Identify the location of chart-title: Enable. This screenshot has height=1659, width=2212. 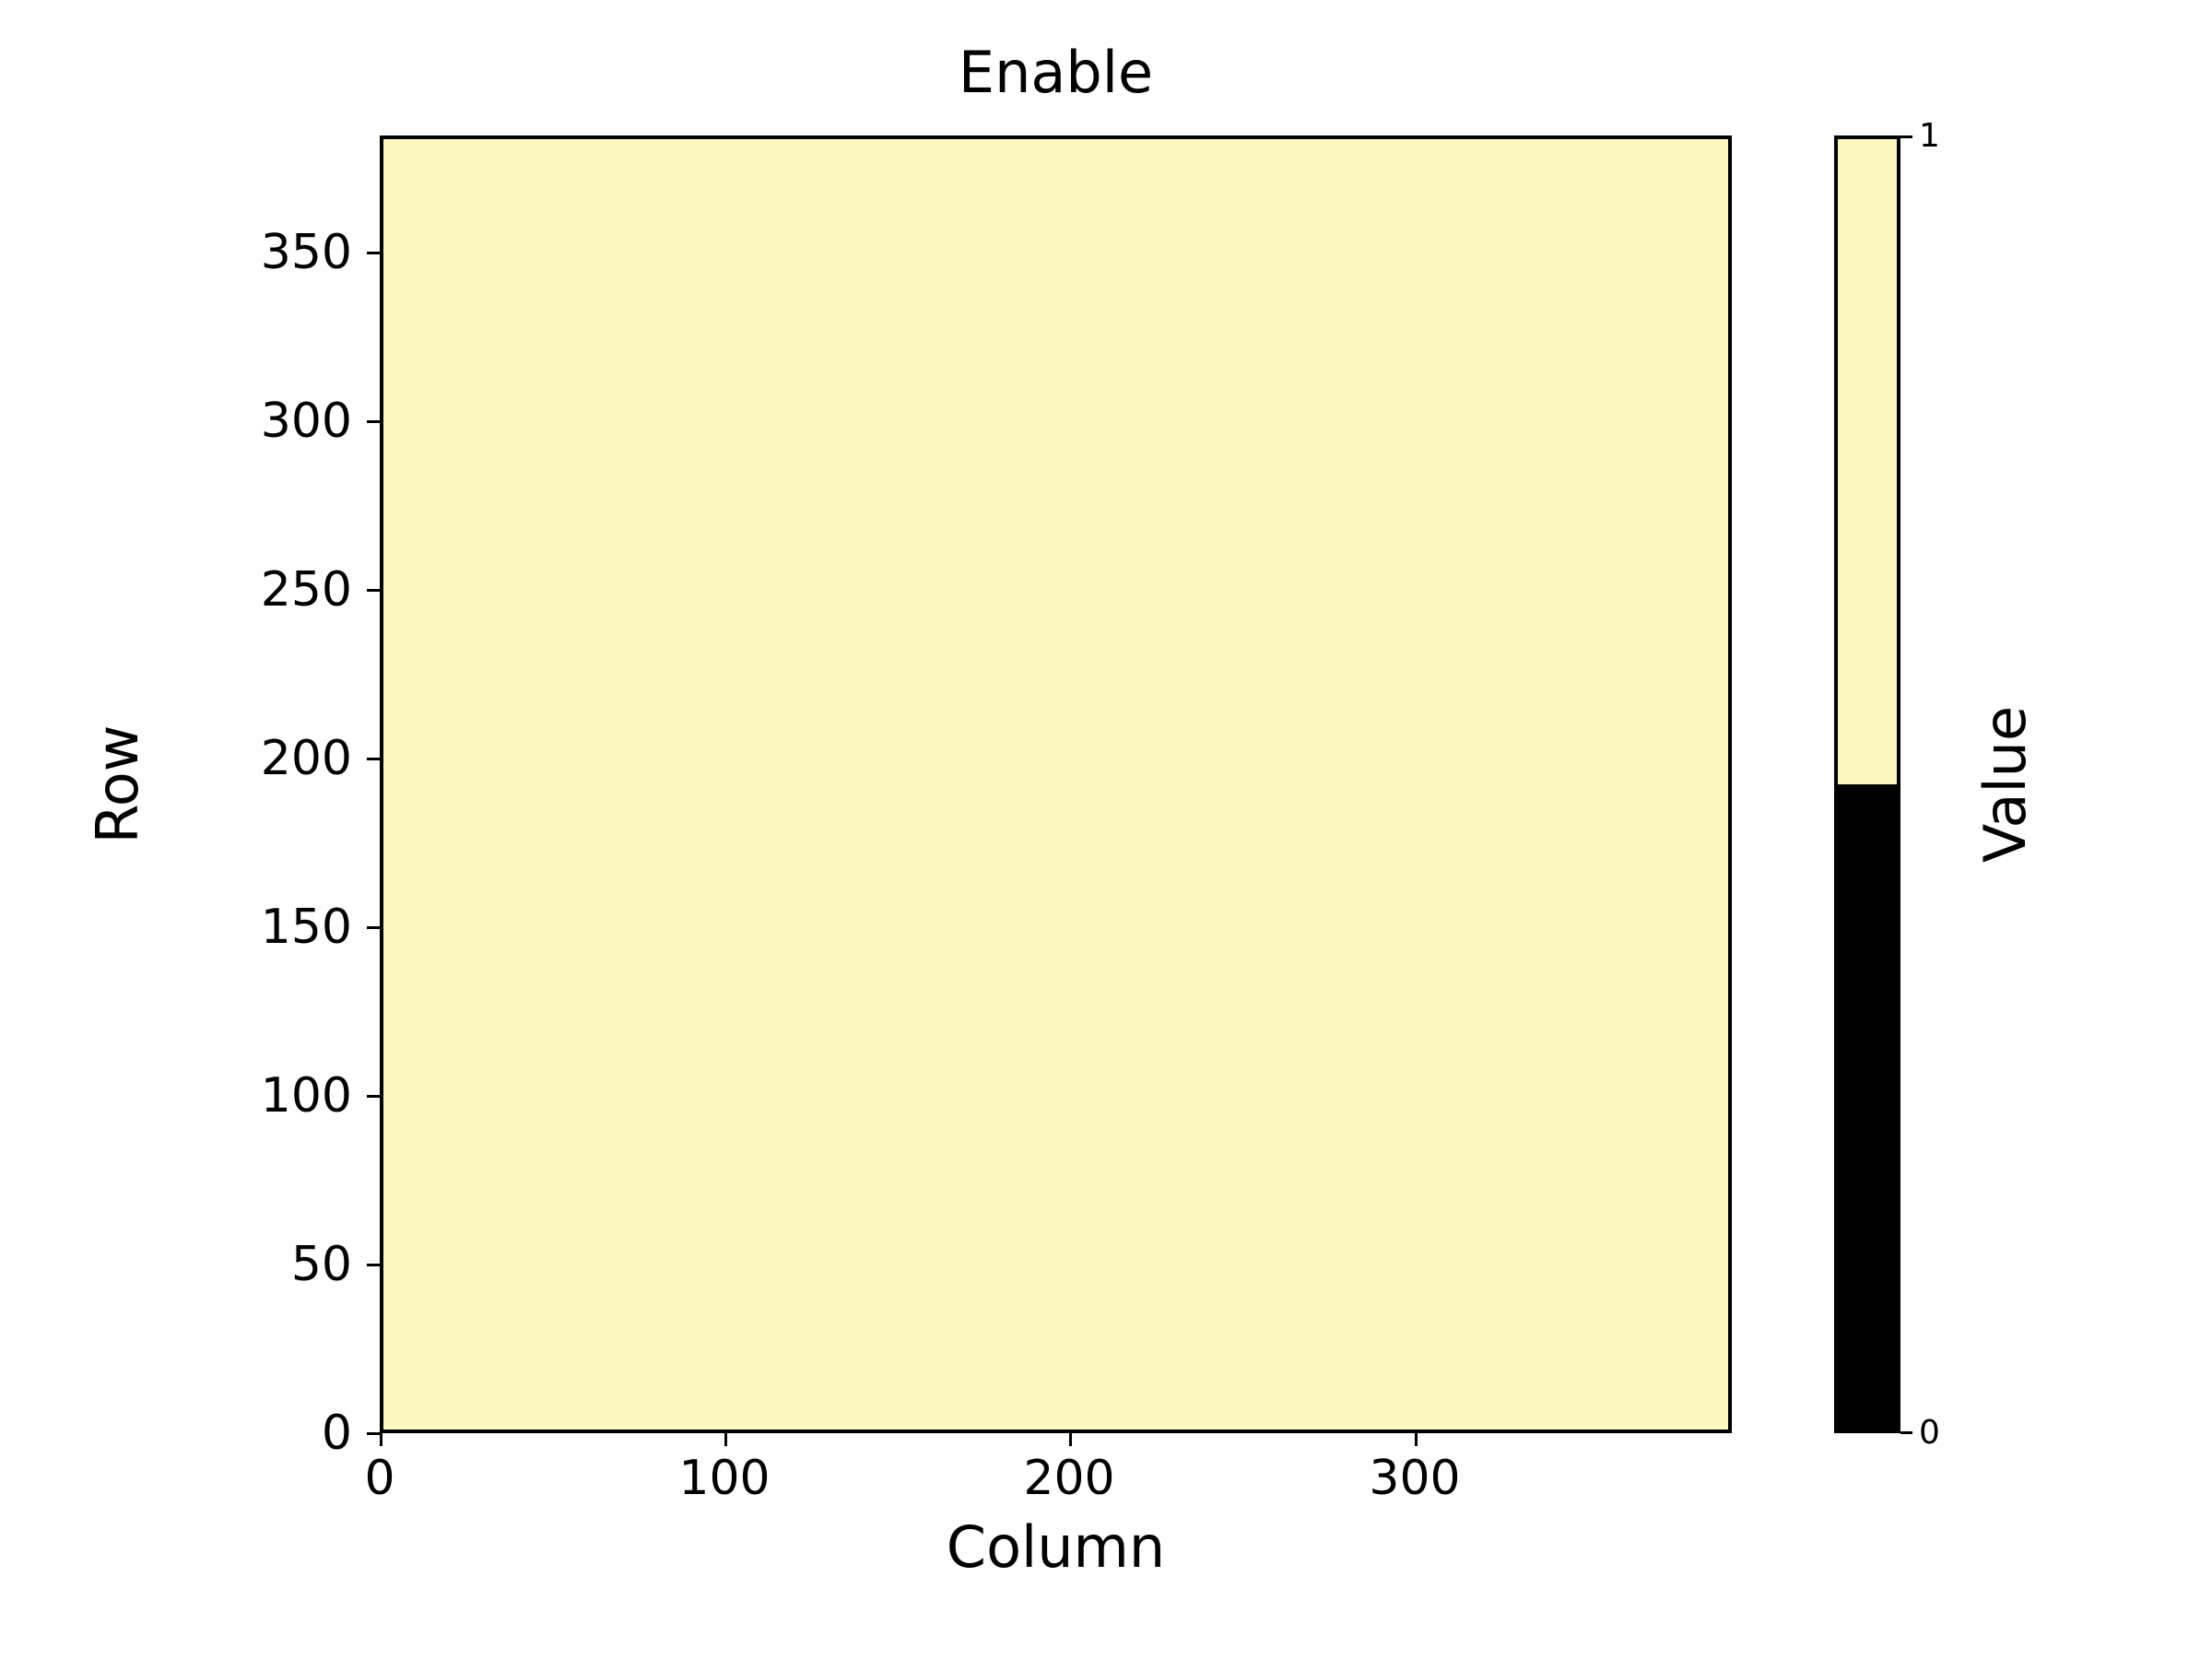
(1056, 72).